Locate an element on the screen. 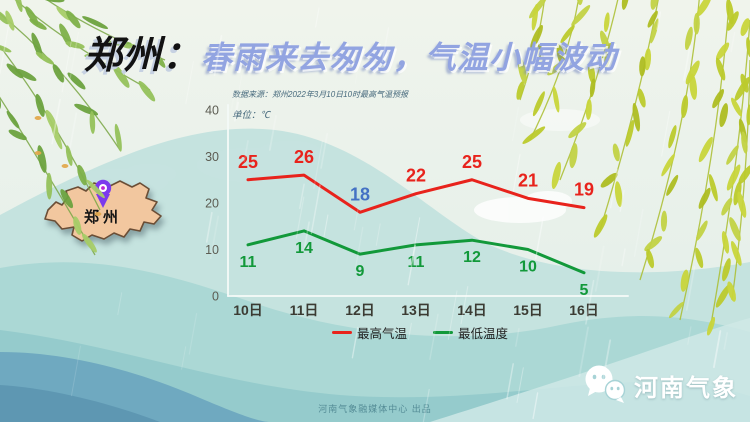  x-tick-label: 15日 is located at coordinates (528, 310).